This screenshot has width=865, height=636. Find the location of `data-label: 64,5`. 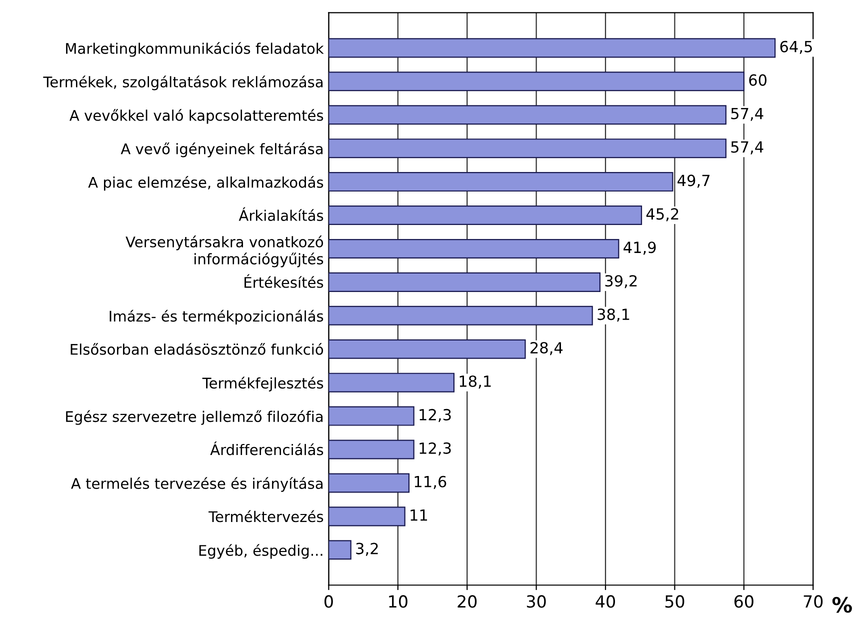

data-label: 64,5 is located at coordinates (796, 47).